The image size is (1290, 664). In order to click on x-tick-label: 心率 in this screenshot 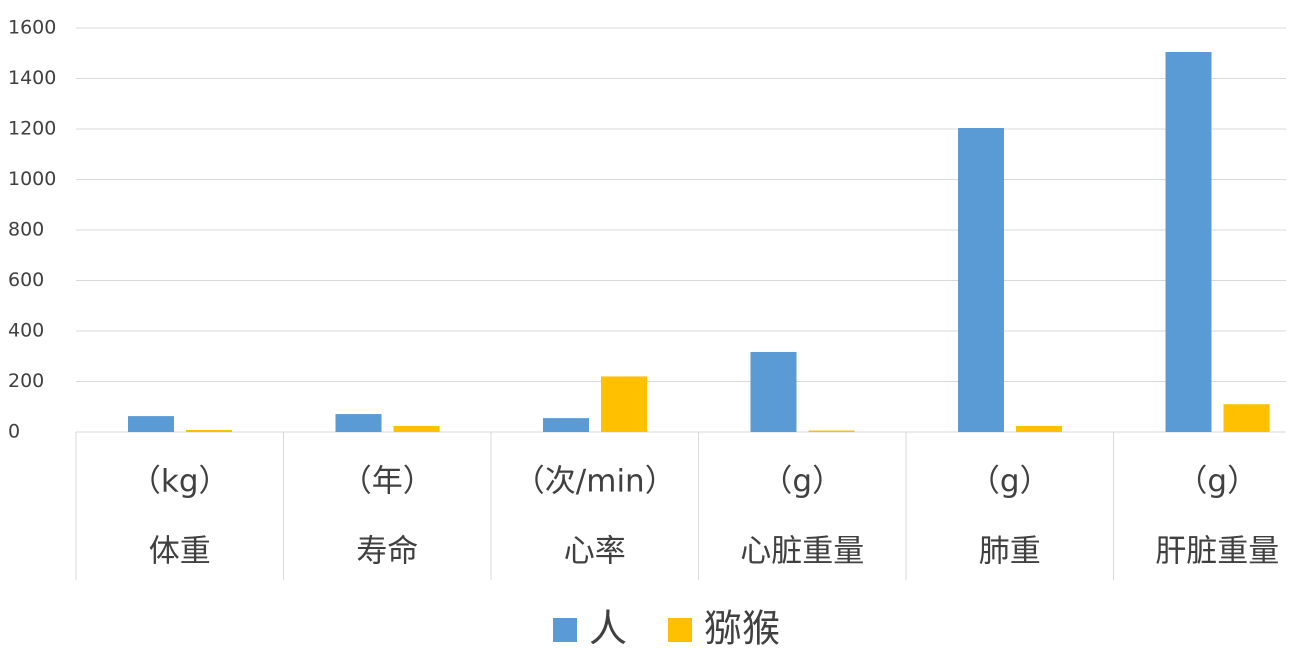, I will do `click(595, 552)`.